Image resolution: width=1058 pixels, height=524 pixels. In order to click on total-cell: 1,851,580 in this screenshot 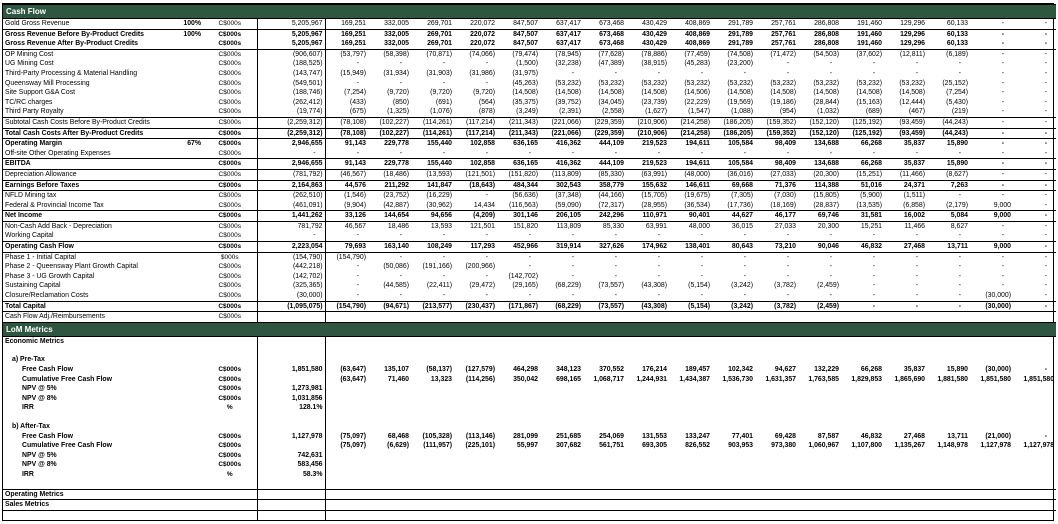, I will do `click(291, 370)`.